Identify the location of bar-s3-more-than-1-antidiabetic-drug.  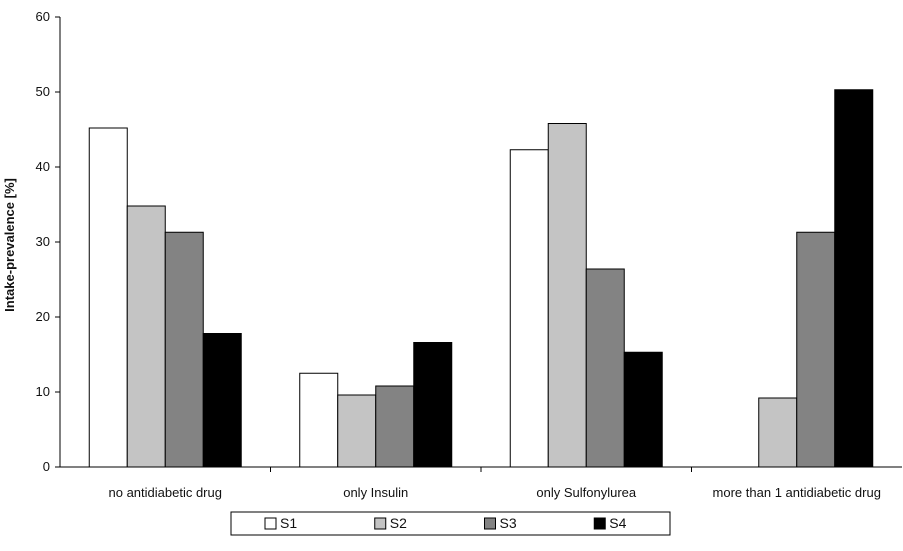
(816, 349).